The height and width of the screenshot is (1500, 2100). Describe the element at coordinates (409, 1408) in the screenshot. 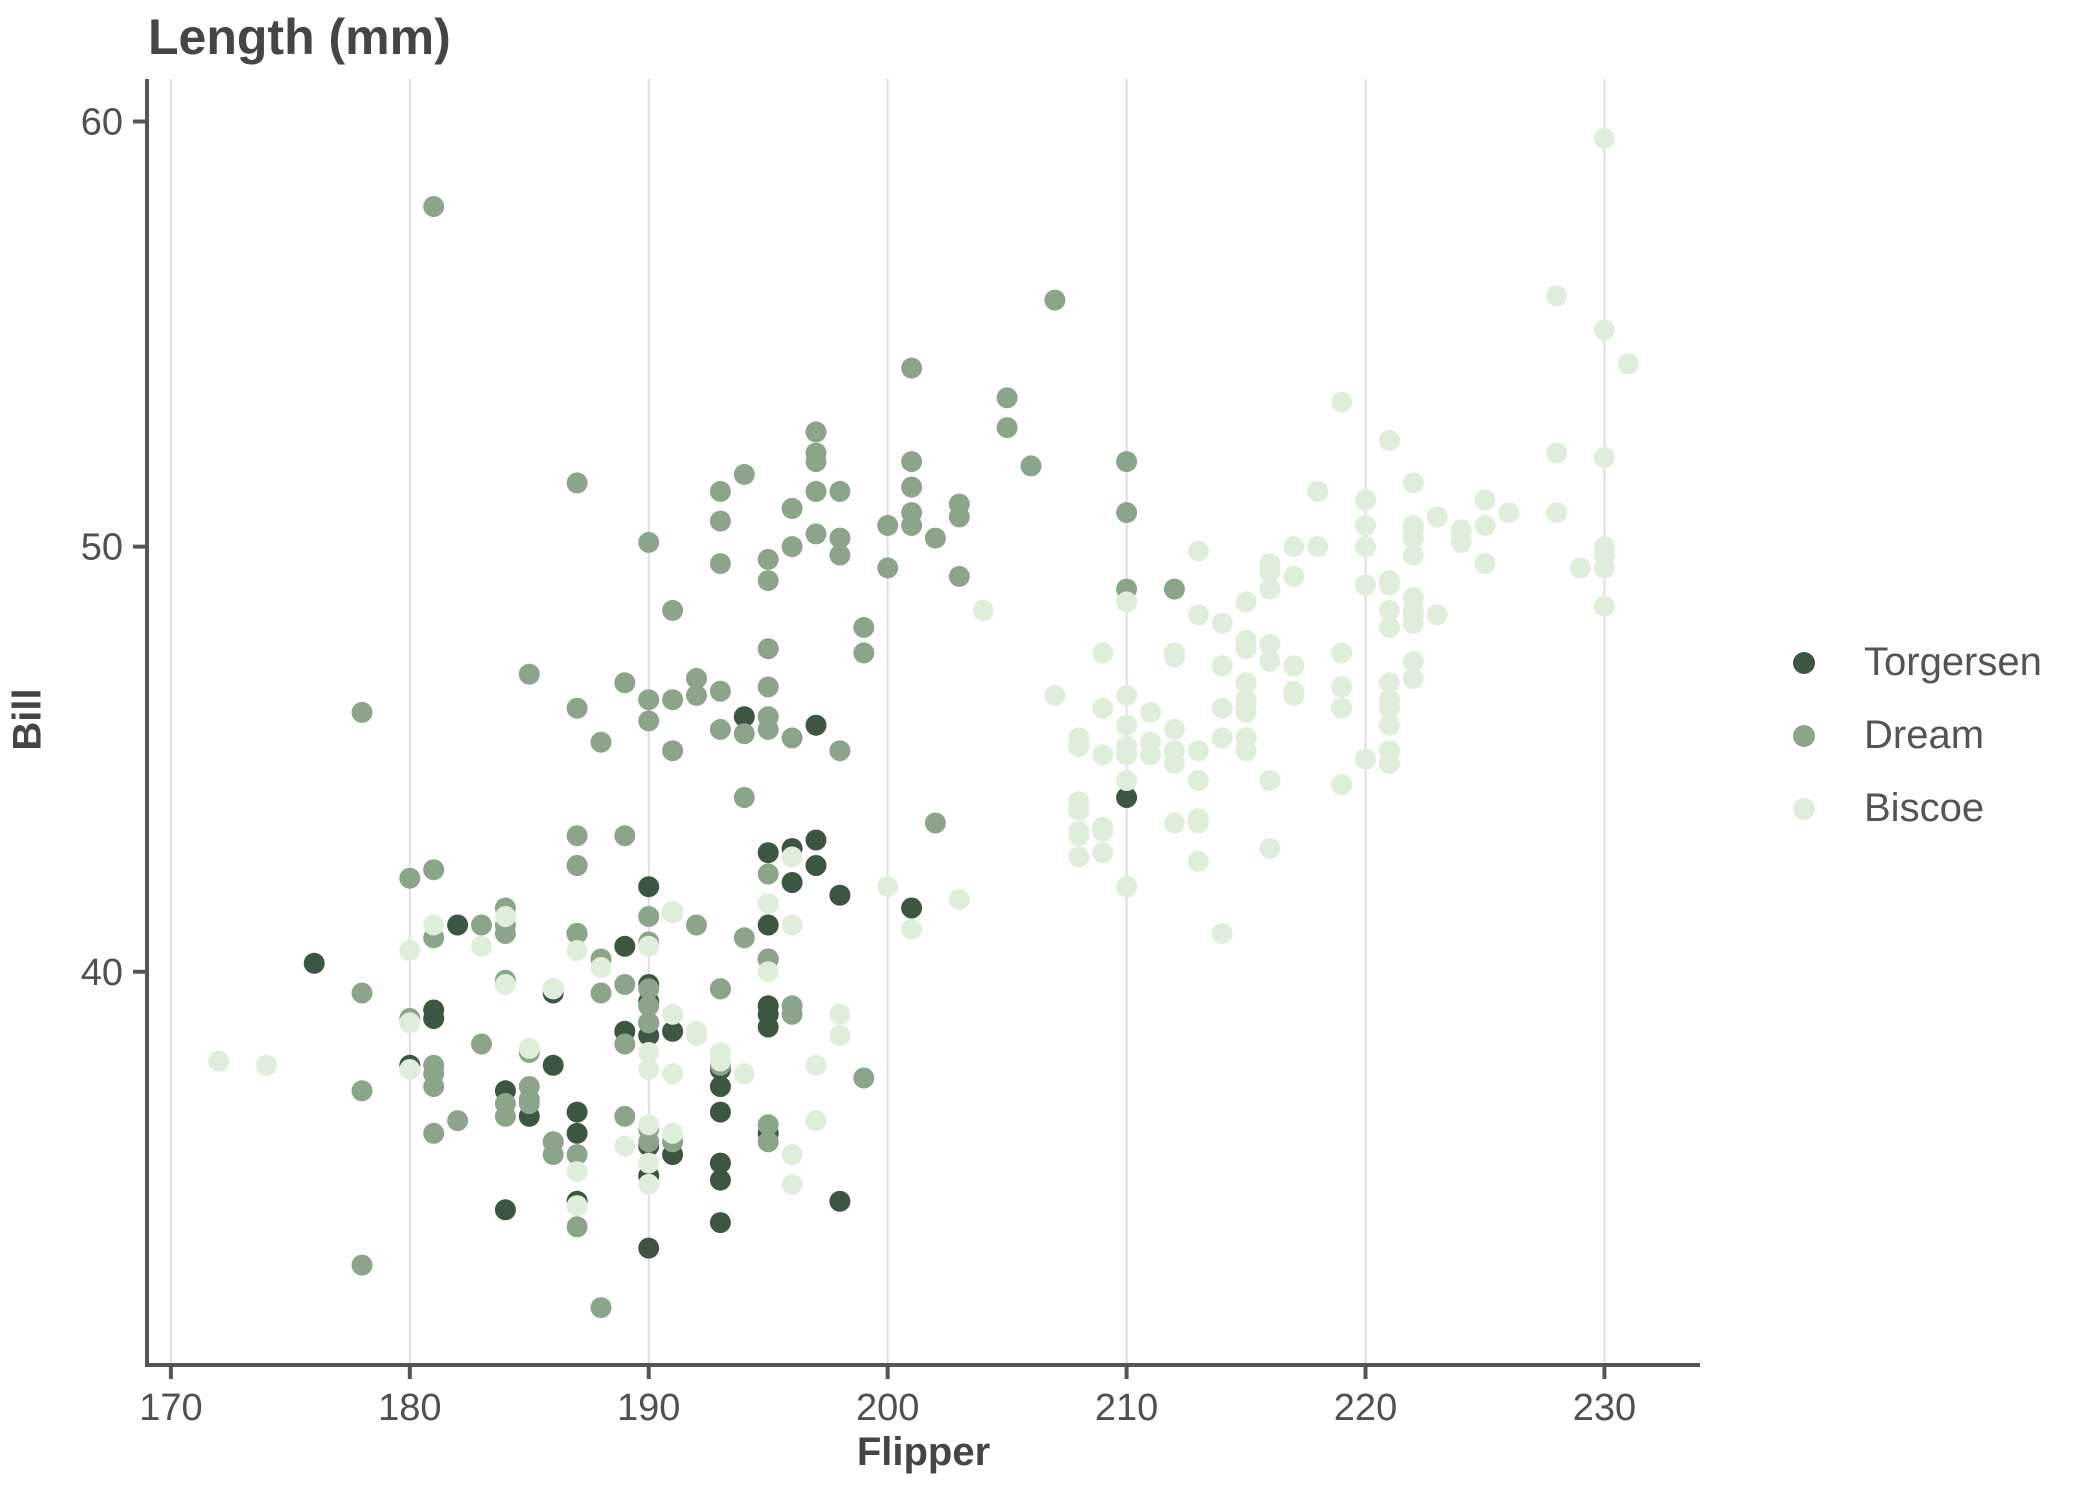

I see `x-tick-label: 180` at that location.